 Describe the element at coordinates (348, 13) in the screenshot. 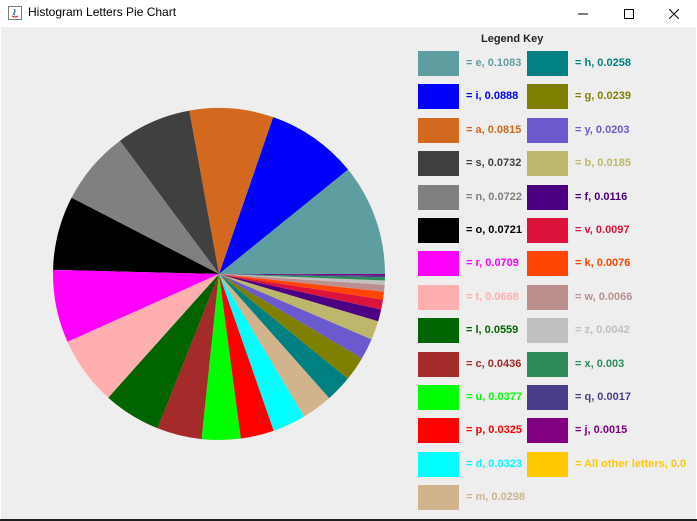

I see `title-bar: Histogram Letters Pie Chart` at that location.